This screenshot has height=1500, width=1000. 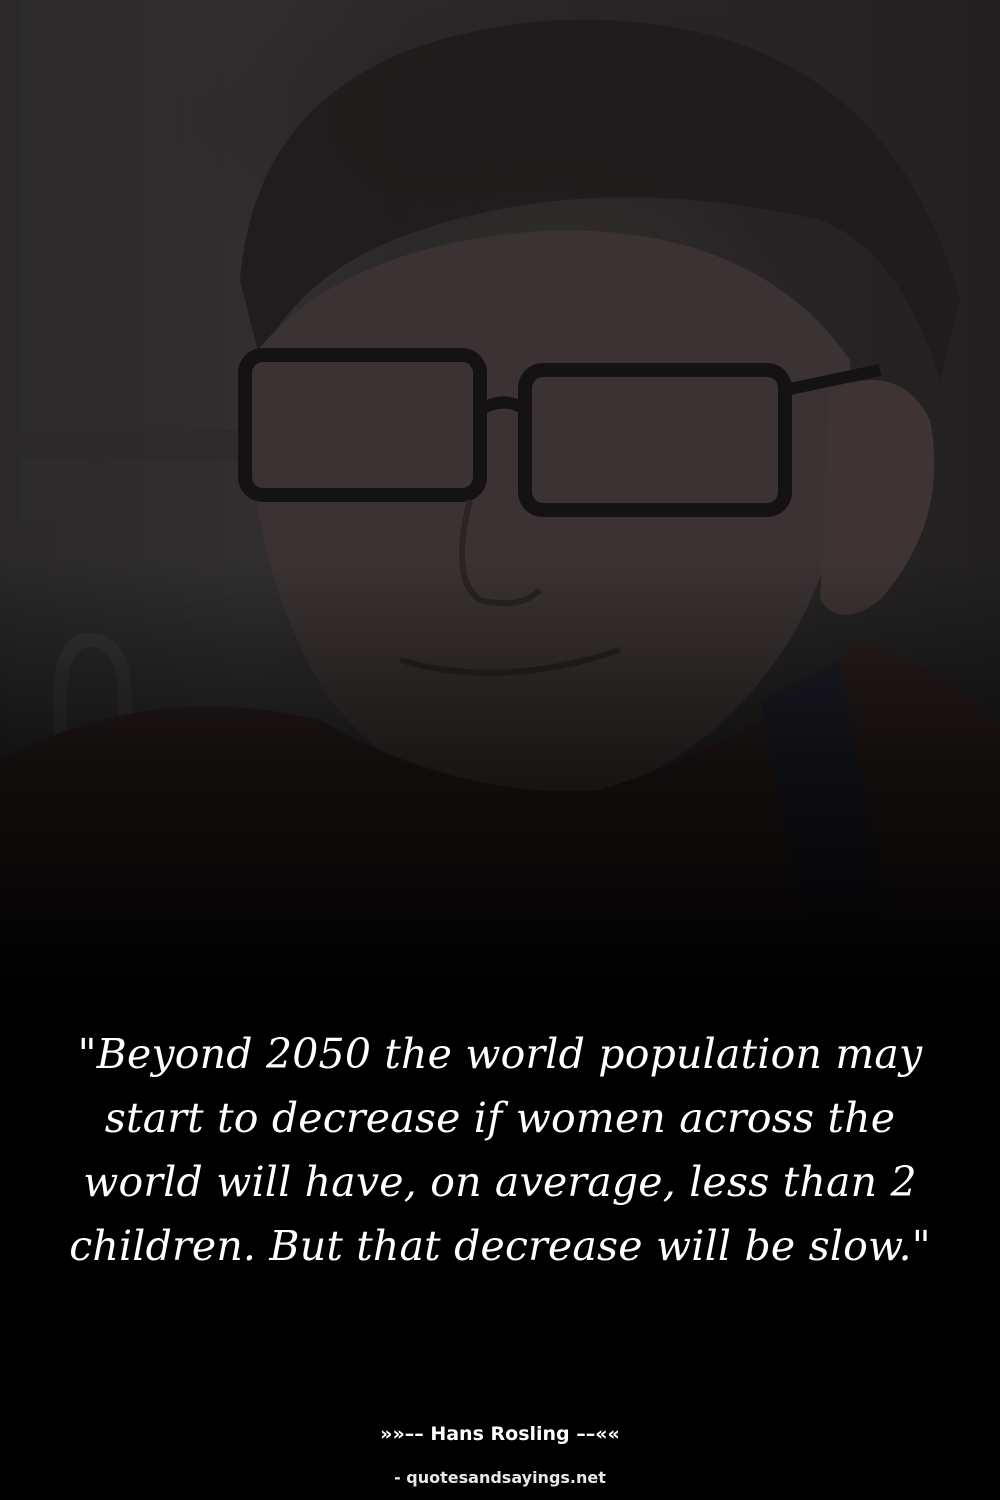 I want to click on author-attribution: »»–– Hans Rosling ––««, so click(x=500, y=1434).